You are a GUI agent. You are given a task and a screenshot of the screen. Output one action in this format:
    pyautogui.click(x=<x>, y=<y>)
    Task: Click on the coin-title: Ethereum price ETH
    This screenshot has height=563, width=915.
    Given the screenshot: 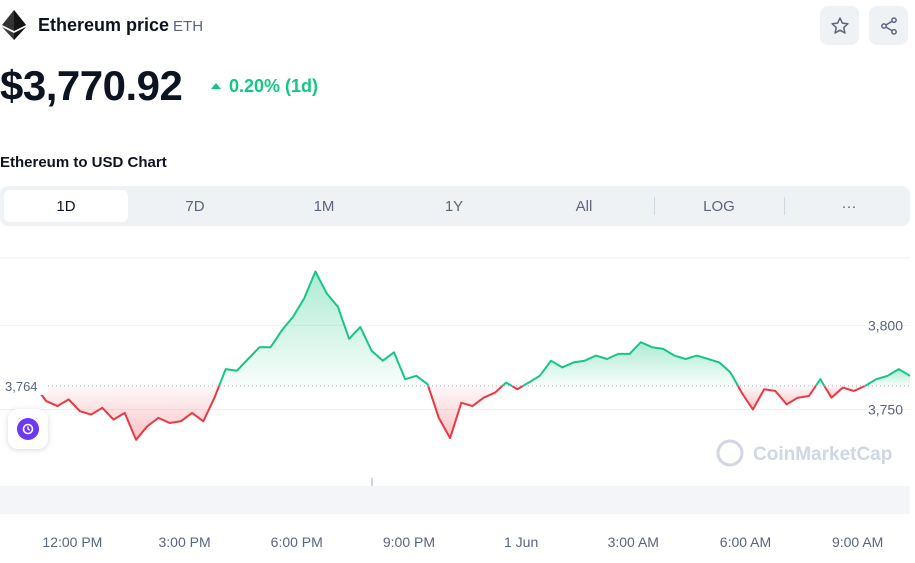 What is the action you would take?
    pyautogui.click(x=120, y=25)
    